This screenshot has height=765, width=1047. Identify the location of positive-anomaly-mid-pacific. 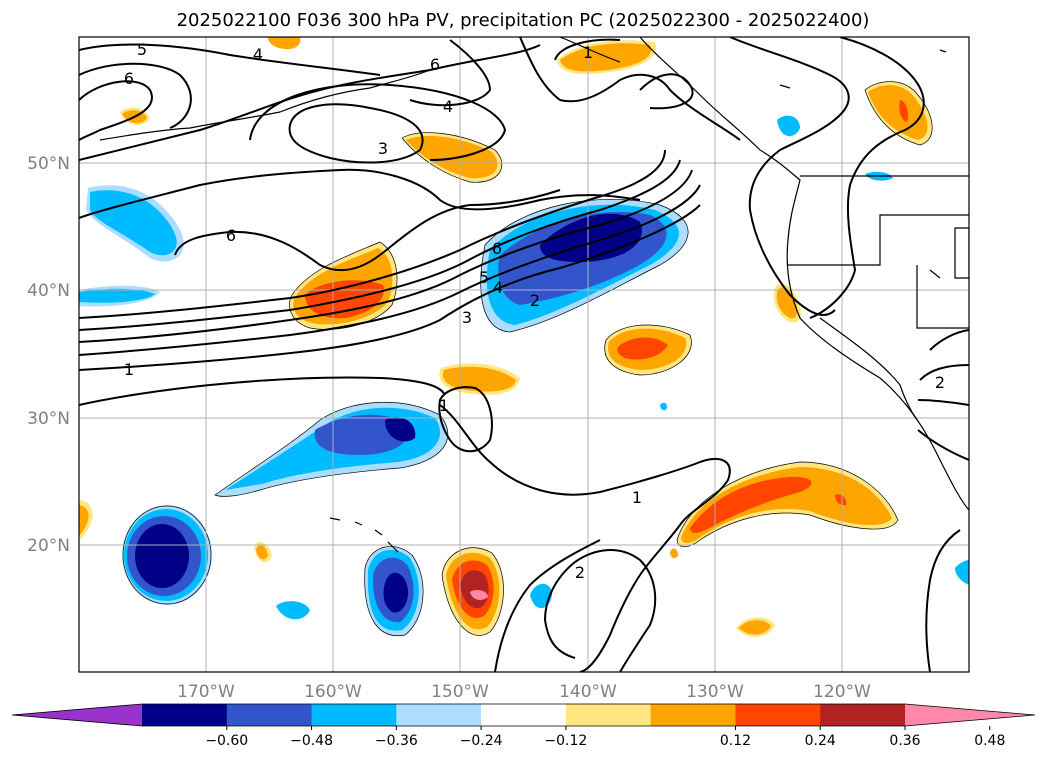
(648, 349).